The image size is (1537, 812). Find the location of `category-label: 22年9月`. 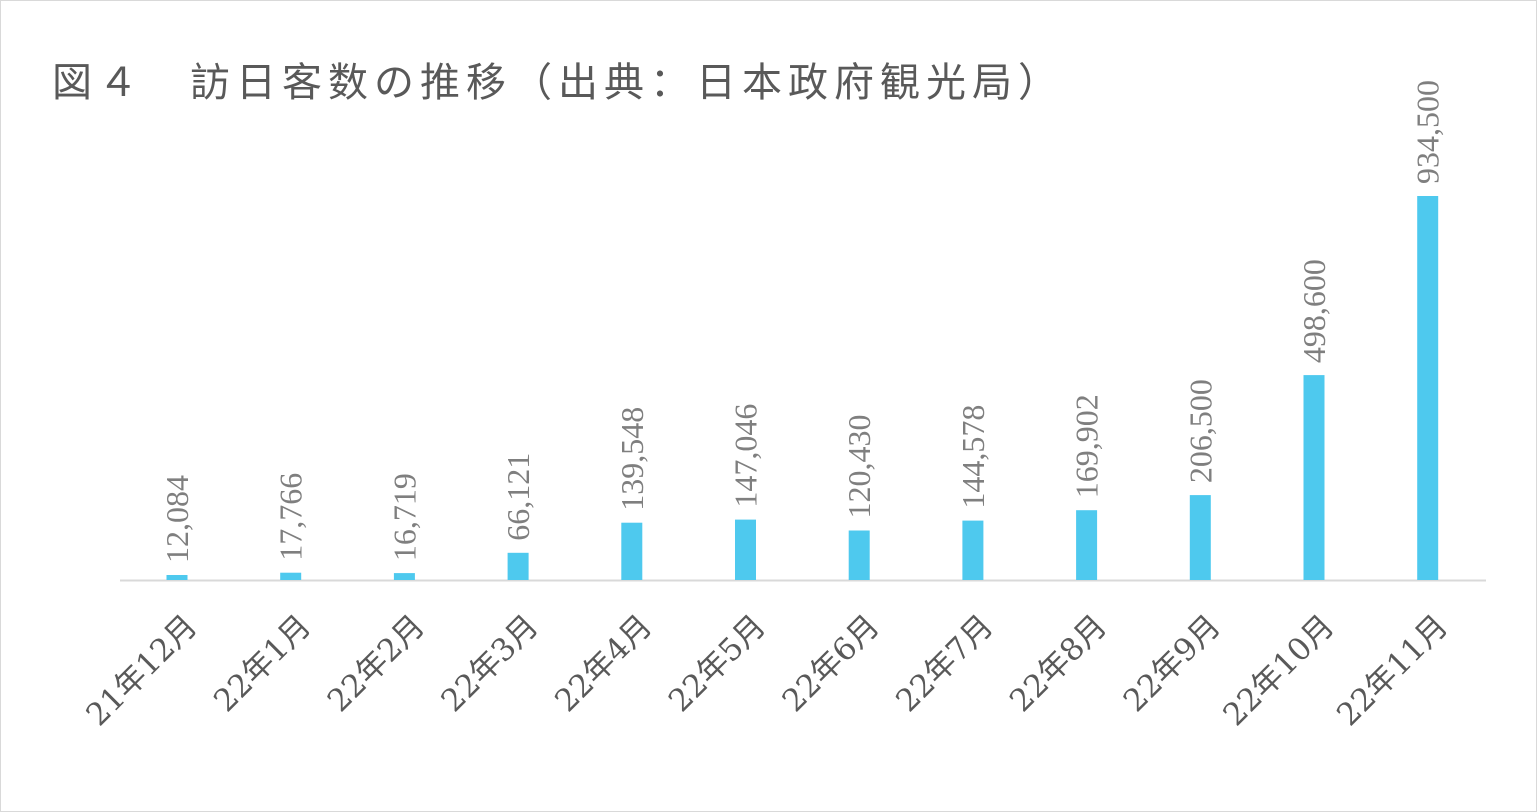

category-label: 22年9月 is located at coordinates (1172, 663).